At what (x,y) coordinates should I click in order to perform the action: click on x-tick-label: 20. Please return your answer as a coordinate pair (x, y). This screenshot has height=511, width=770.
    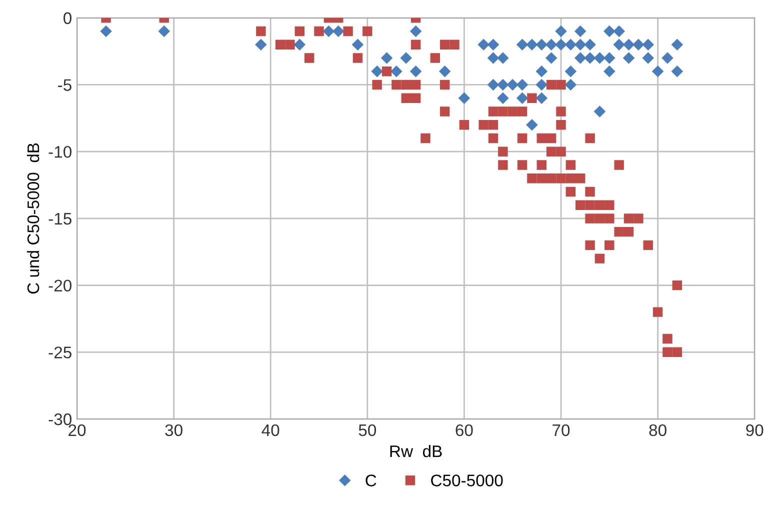
    Looking at the image, I should click on (77, 430).